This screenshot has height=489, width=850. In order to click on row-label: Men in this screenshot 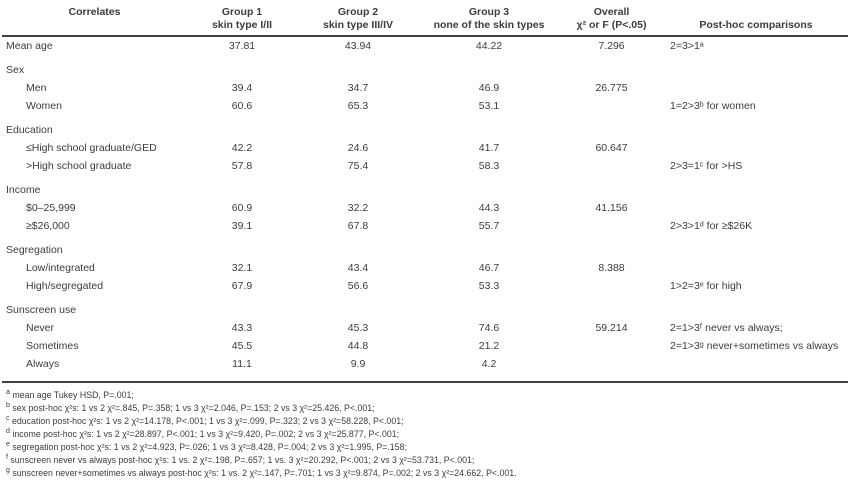, I will do `click(36, 88)`.